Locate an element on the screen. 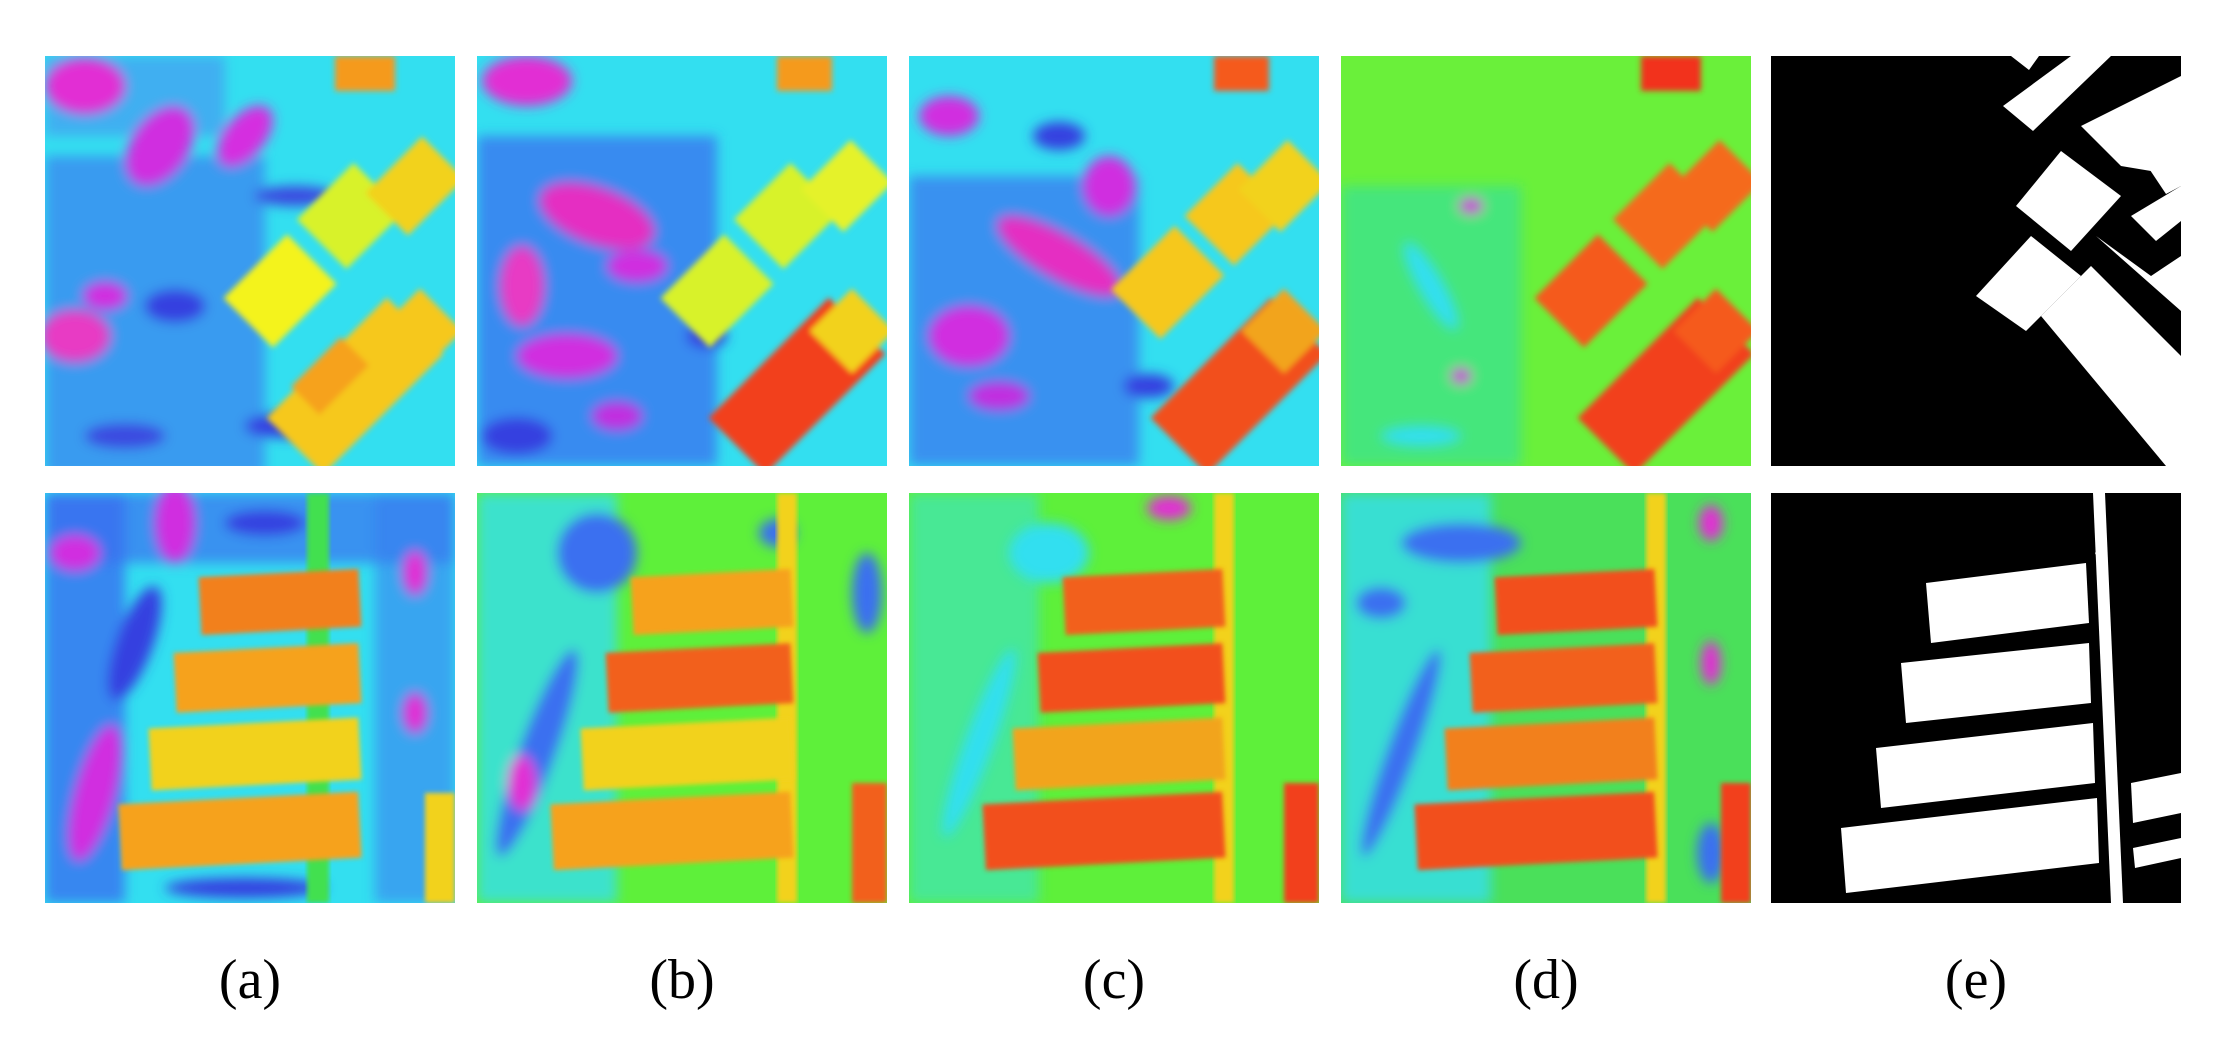 The width and height of the screenshot is (2239, 1061). caption-b: (b) is located at coordinates (682, 980).